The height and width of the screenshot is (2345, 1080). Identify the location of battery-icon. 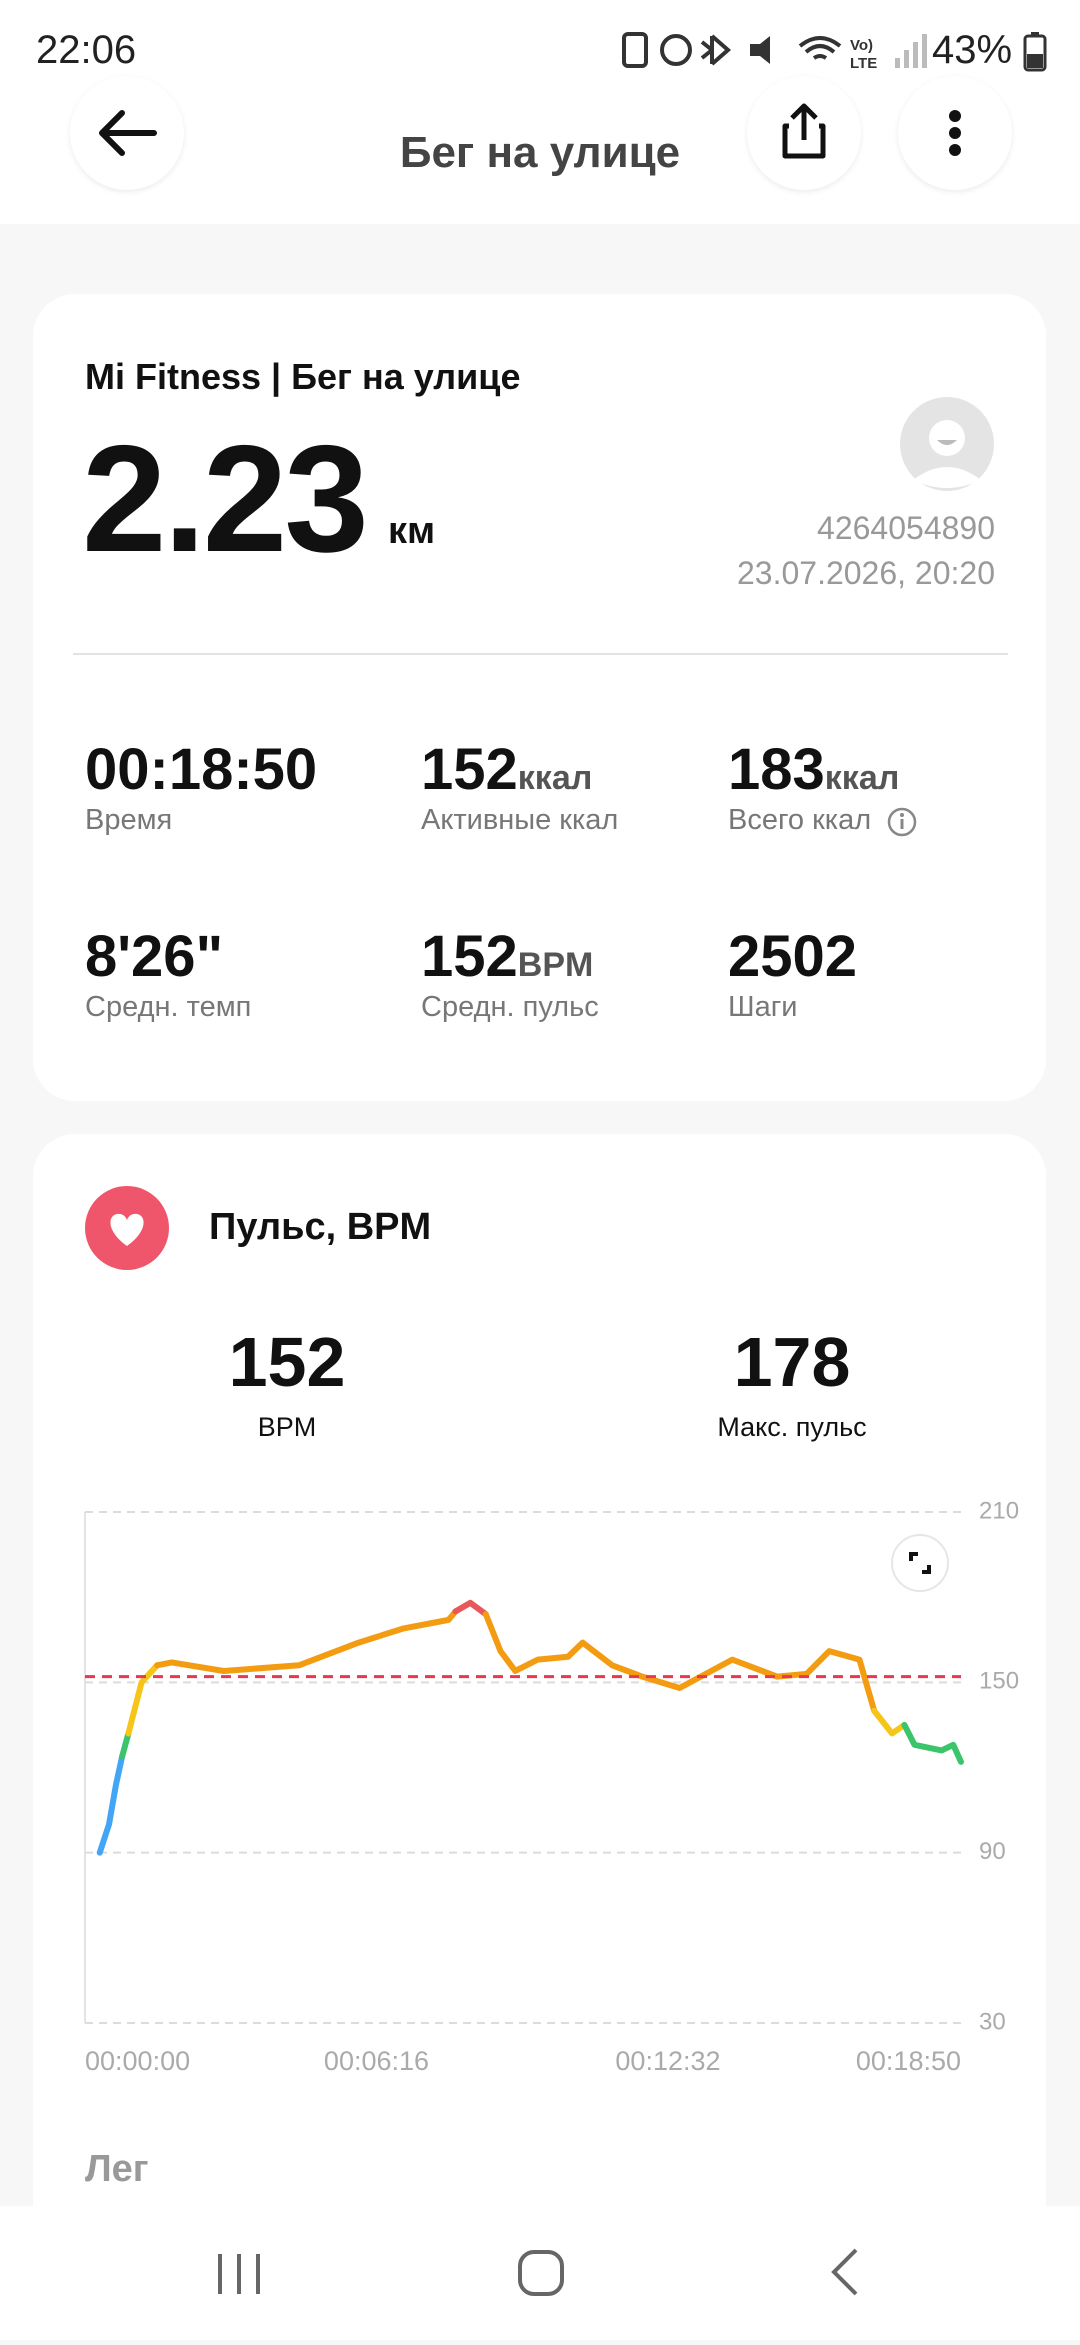
(1035, 52).